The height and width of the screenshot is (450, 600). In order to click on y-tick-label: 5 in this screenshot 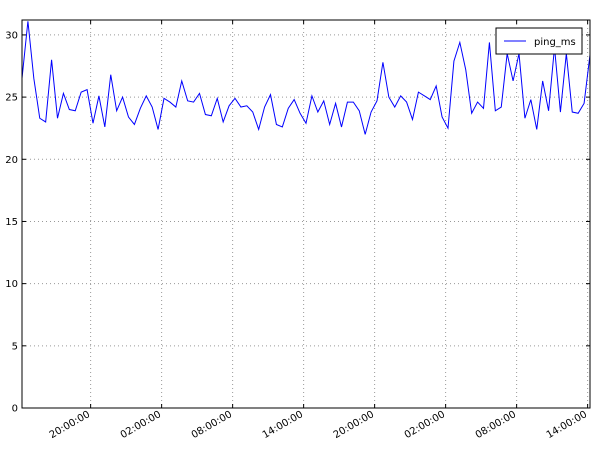, I will do `click(15, 346)`.